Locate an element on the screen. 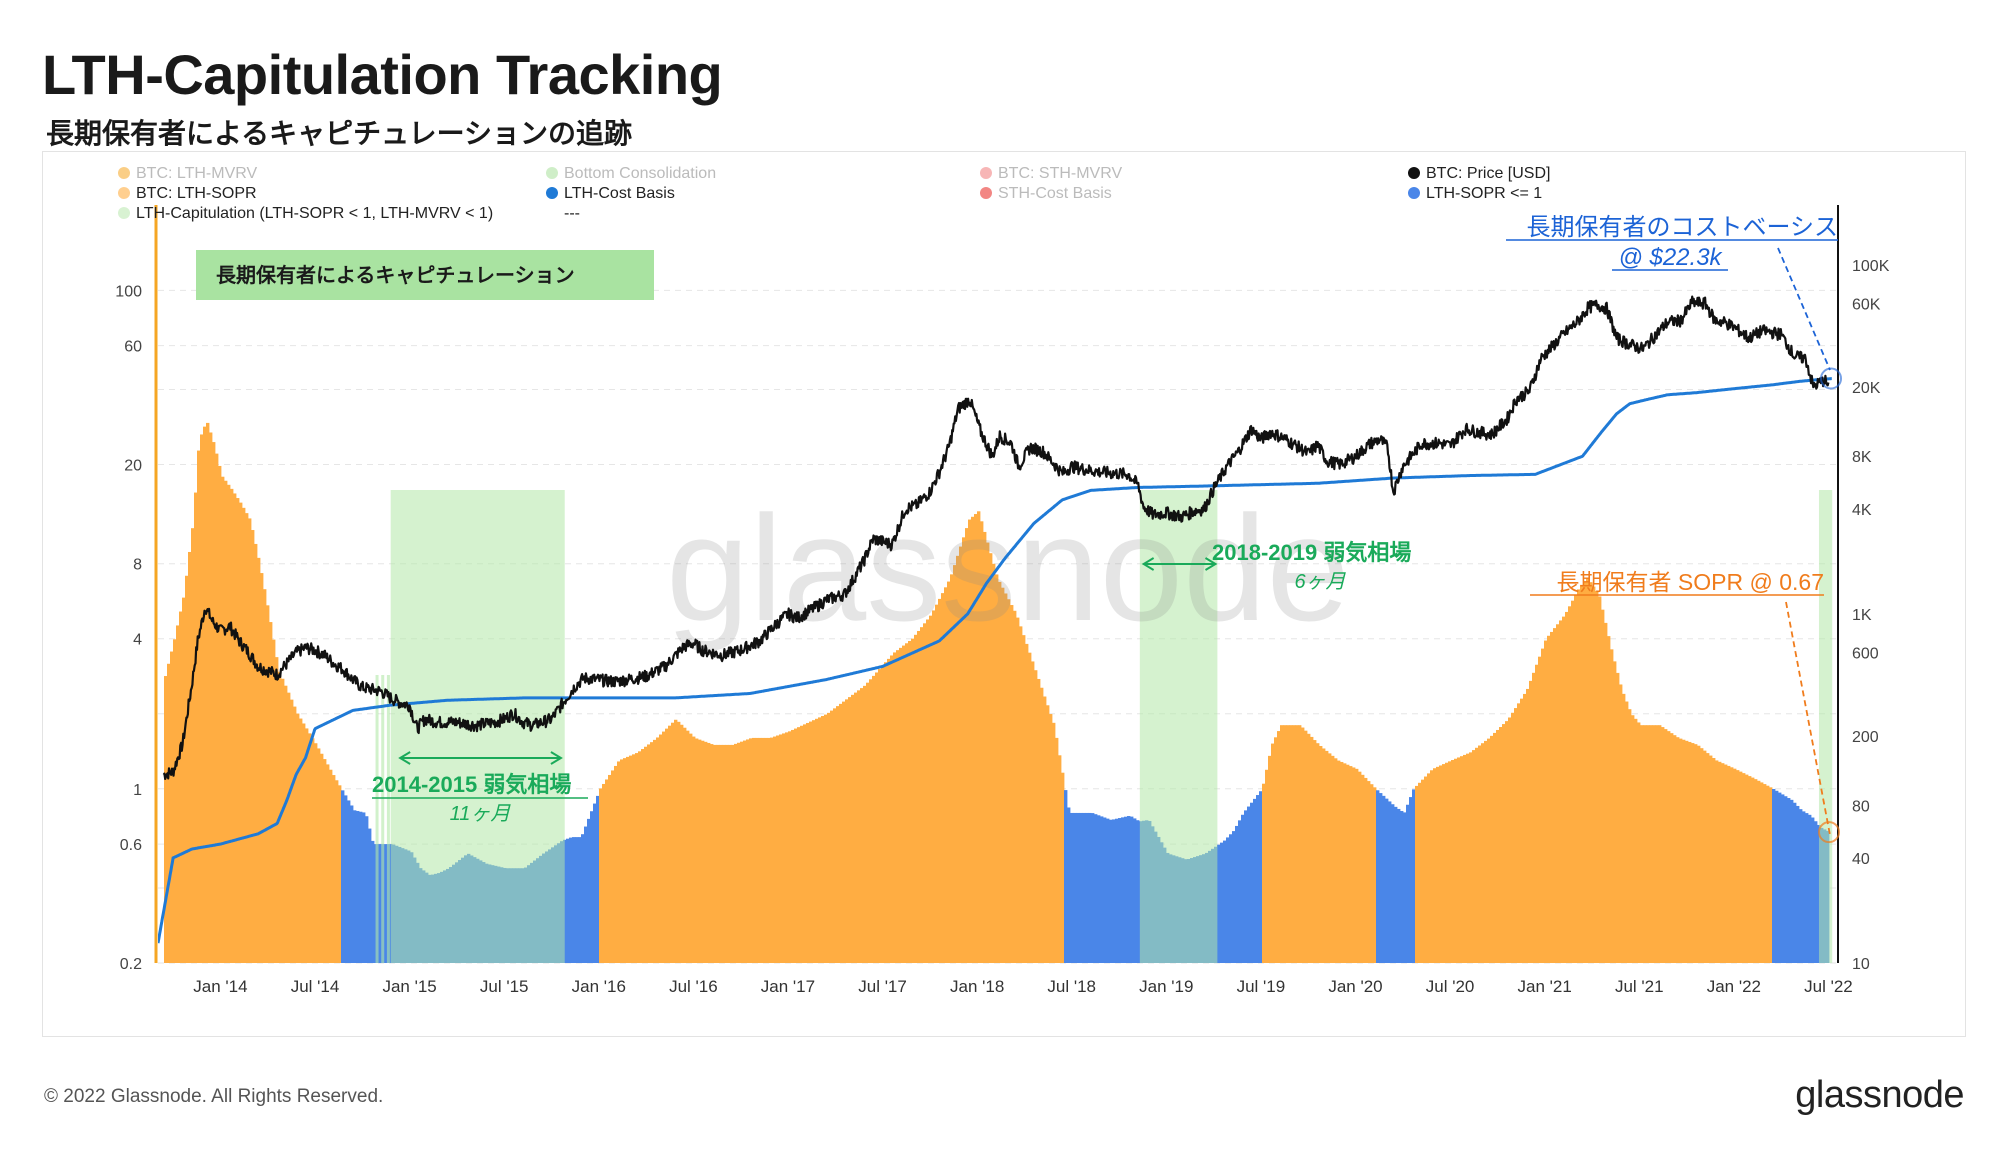 The width and height of the screenshot is (2000, 1152). x-tick-label: Jan '20 is located at coordinates (1355, 986).